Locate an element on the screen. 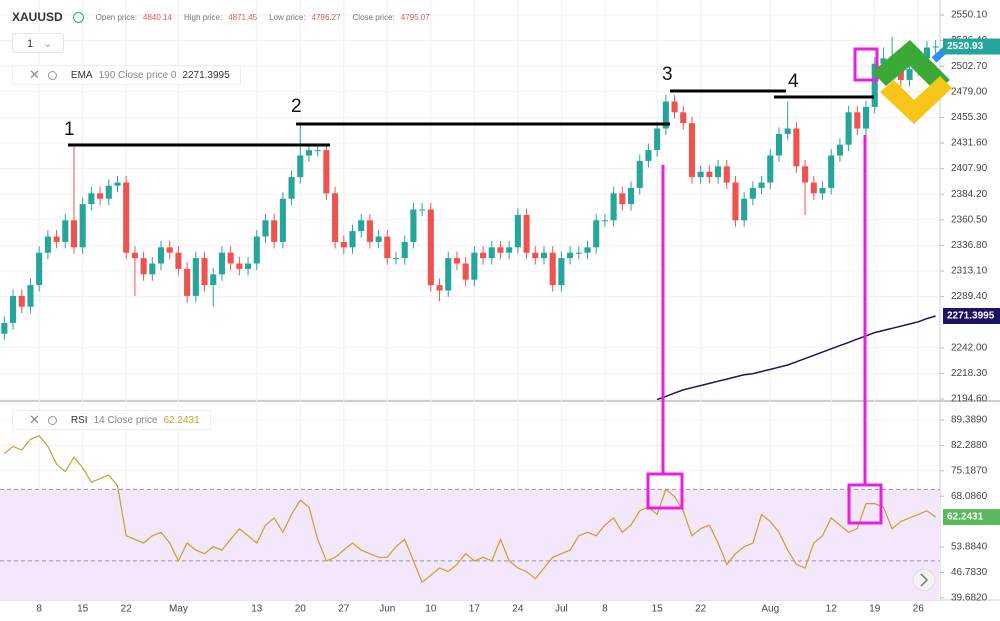 The width and height of the screenshot is (1000, 621). last-price-label-box is located at coordinates (971, 46).